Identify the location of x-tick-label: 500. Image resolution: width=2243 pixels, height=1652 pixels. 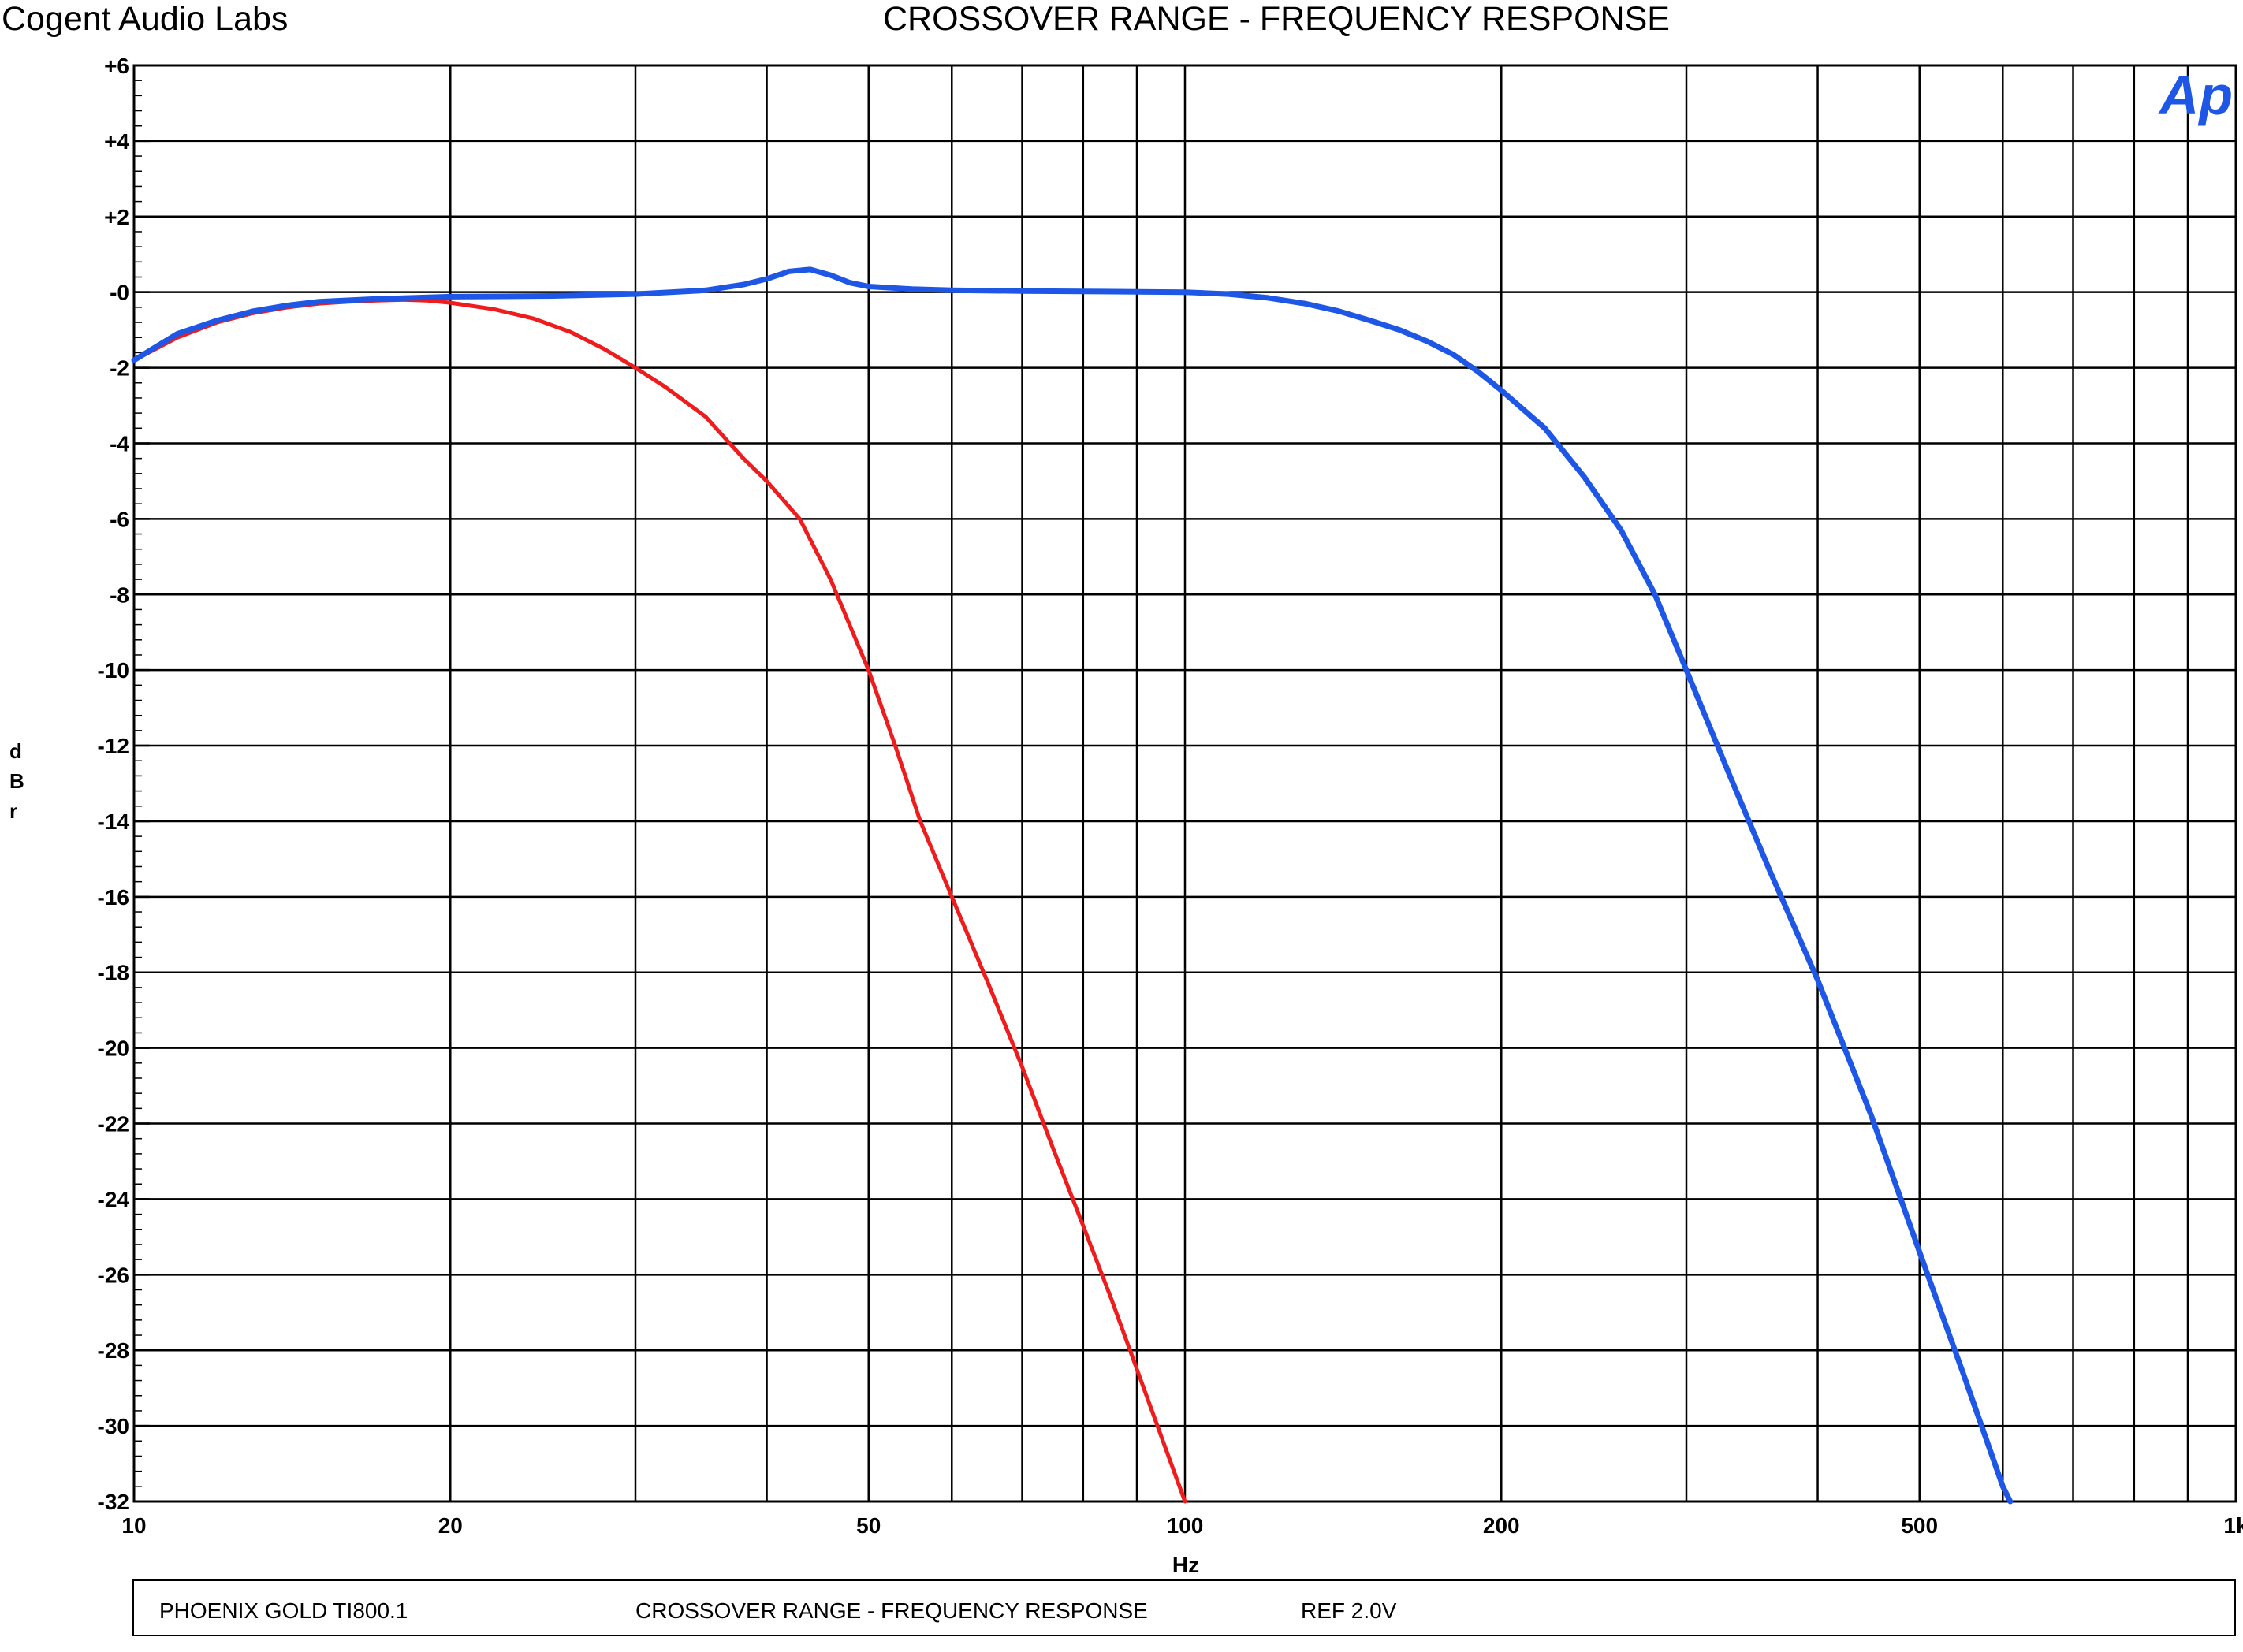
(1919, 1525).